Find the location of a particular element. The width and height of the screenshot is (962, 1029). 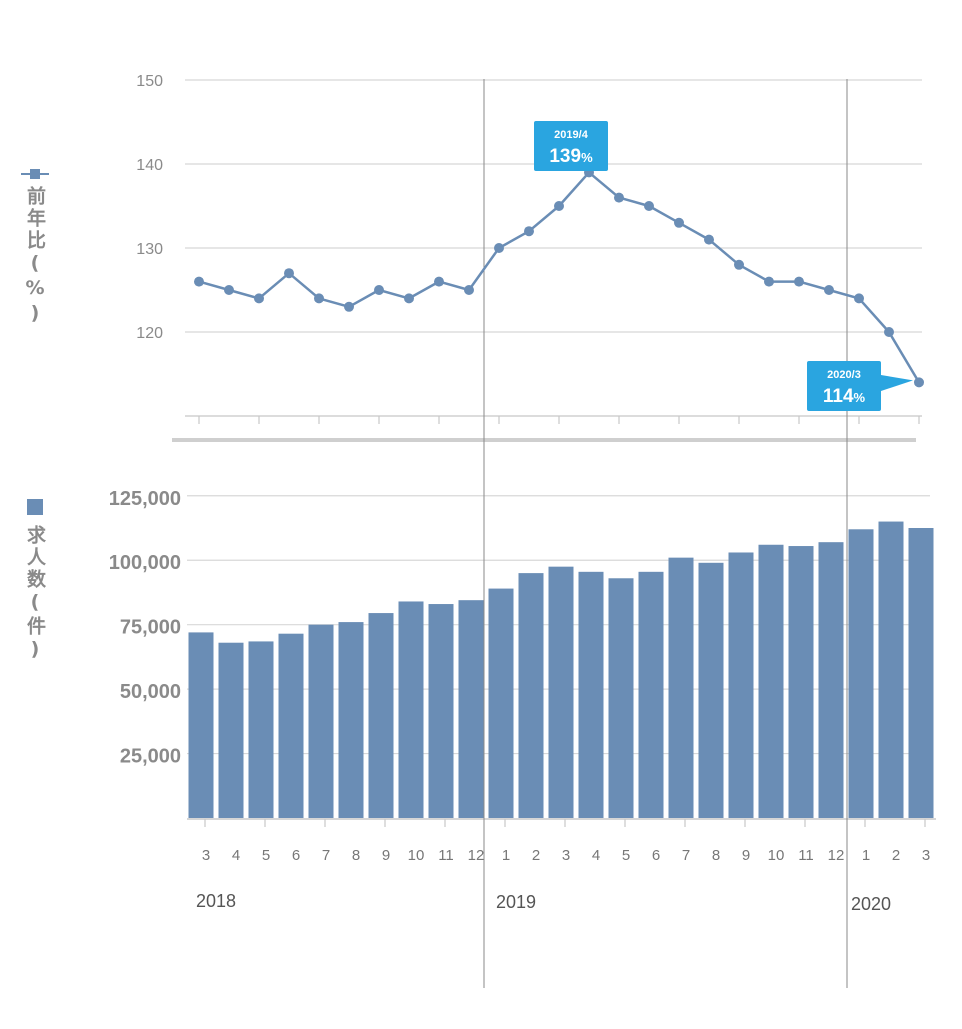

line-legend-icon is located at coordinates (35, 174).